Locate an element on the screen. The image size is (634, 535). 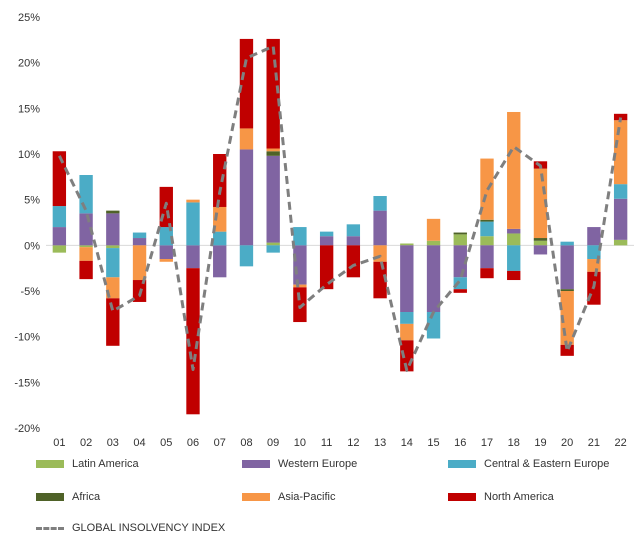
y-tick-label: 0% is located at coordinates (32, 246).